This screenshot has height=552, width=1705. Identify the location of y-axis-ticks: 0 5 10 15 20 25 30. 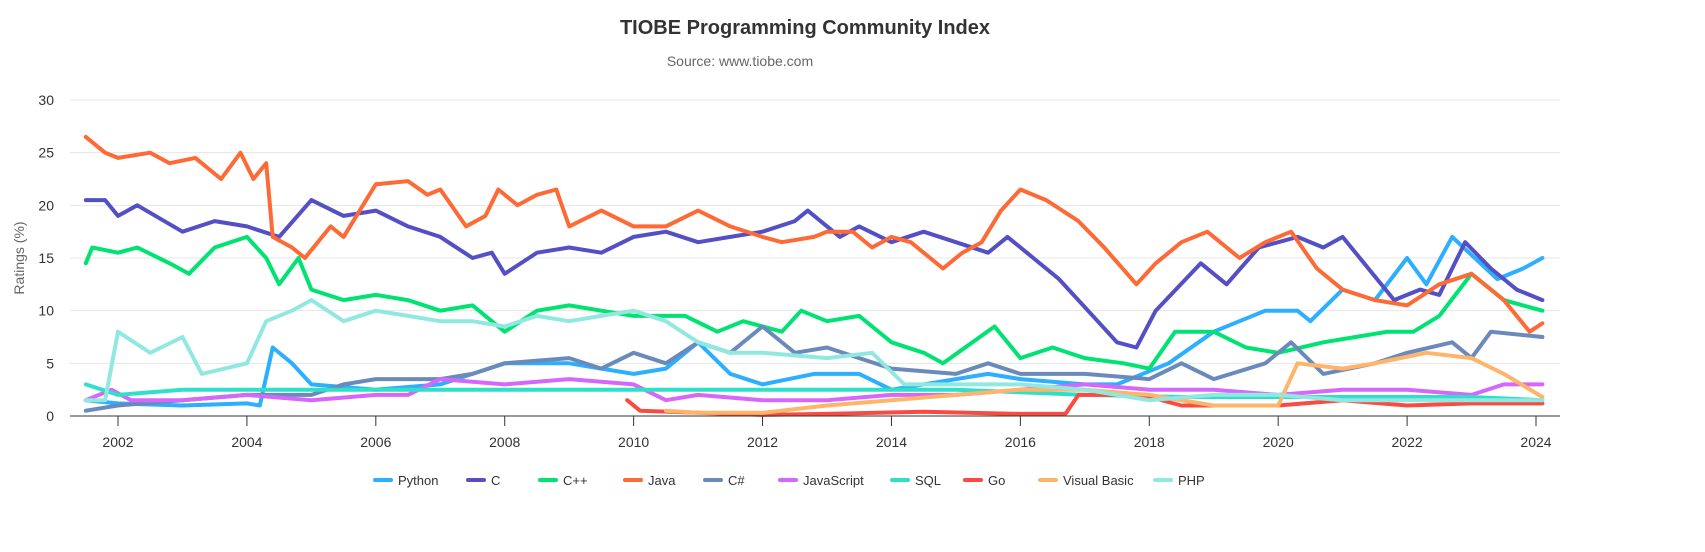
(46, 258).